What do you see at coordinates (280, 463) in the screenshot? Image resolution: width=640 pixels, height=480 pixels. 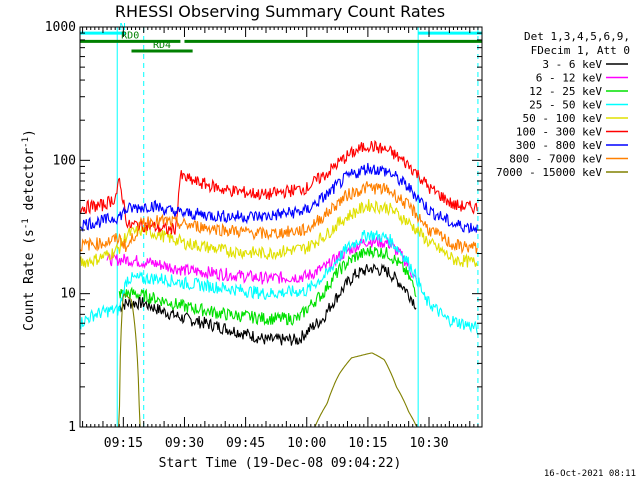 I see `x-axis-label: Start Time (19-Dec-08 09:04:22)` at bounding box center [280, 463].